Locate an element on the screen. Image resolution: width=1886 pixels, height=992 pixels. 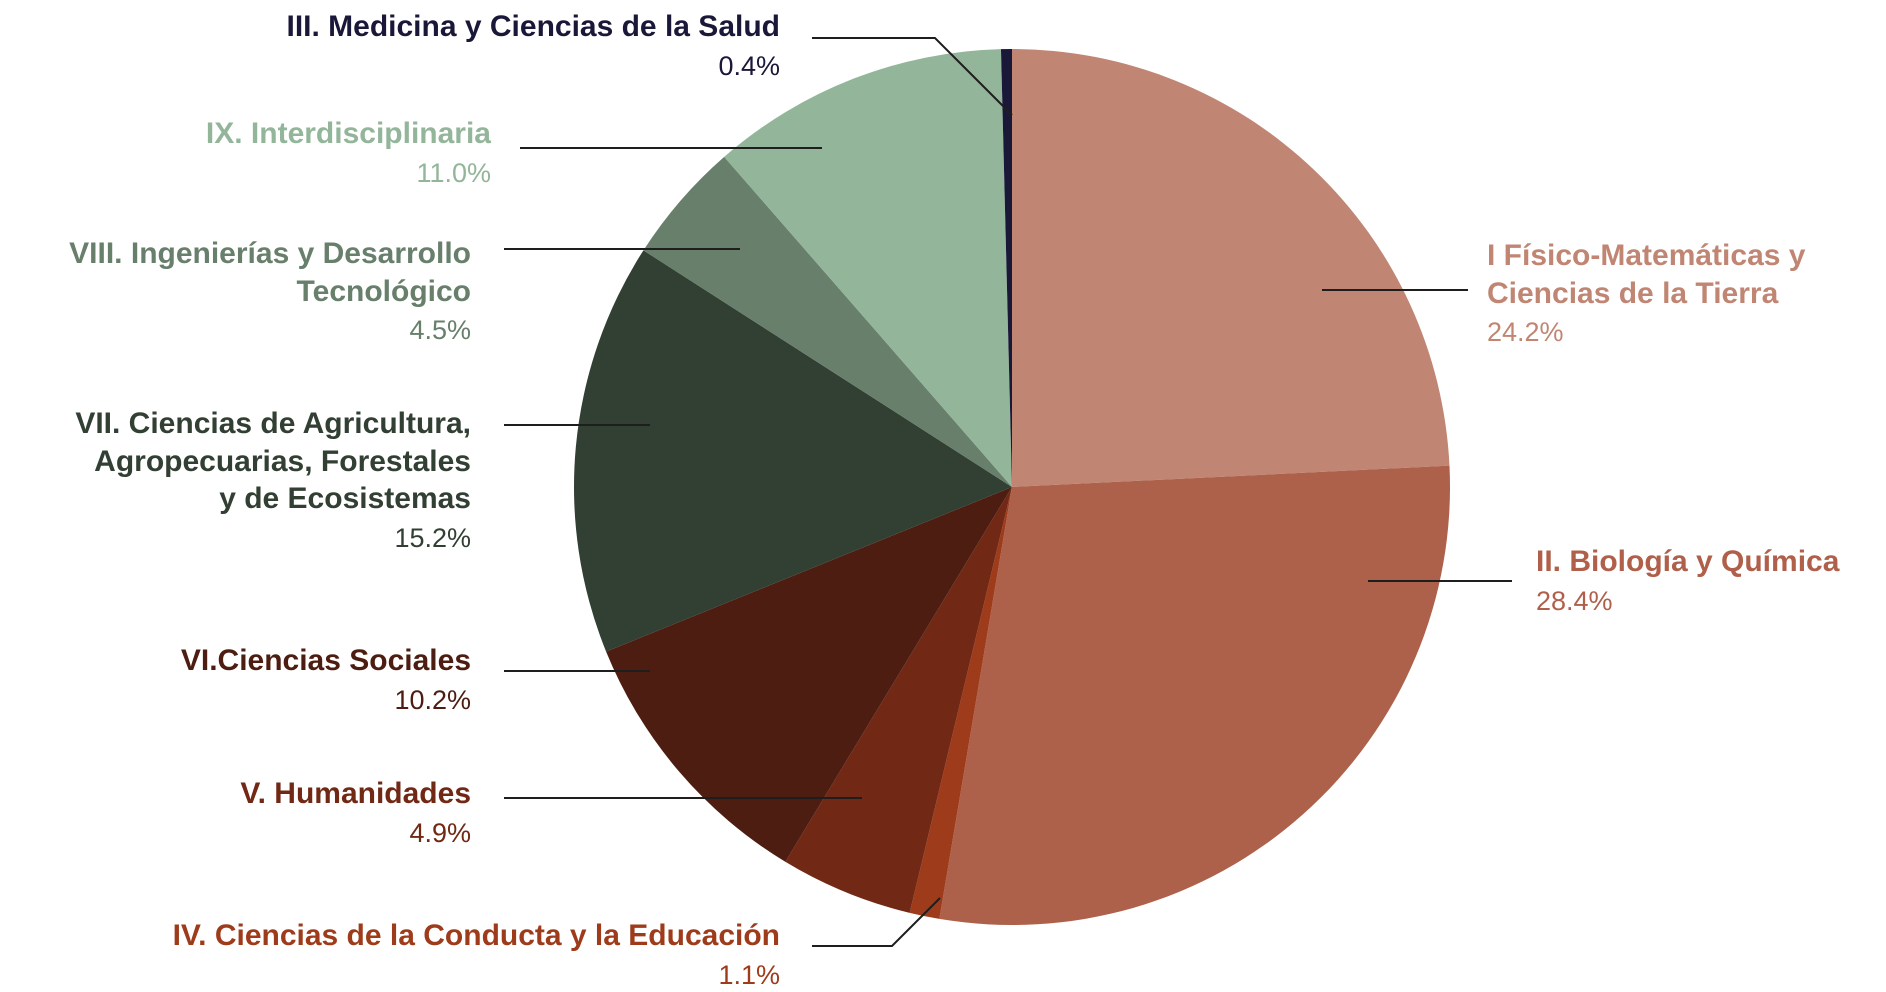
pie-slice-i is located at coordinates (1230, 268).